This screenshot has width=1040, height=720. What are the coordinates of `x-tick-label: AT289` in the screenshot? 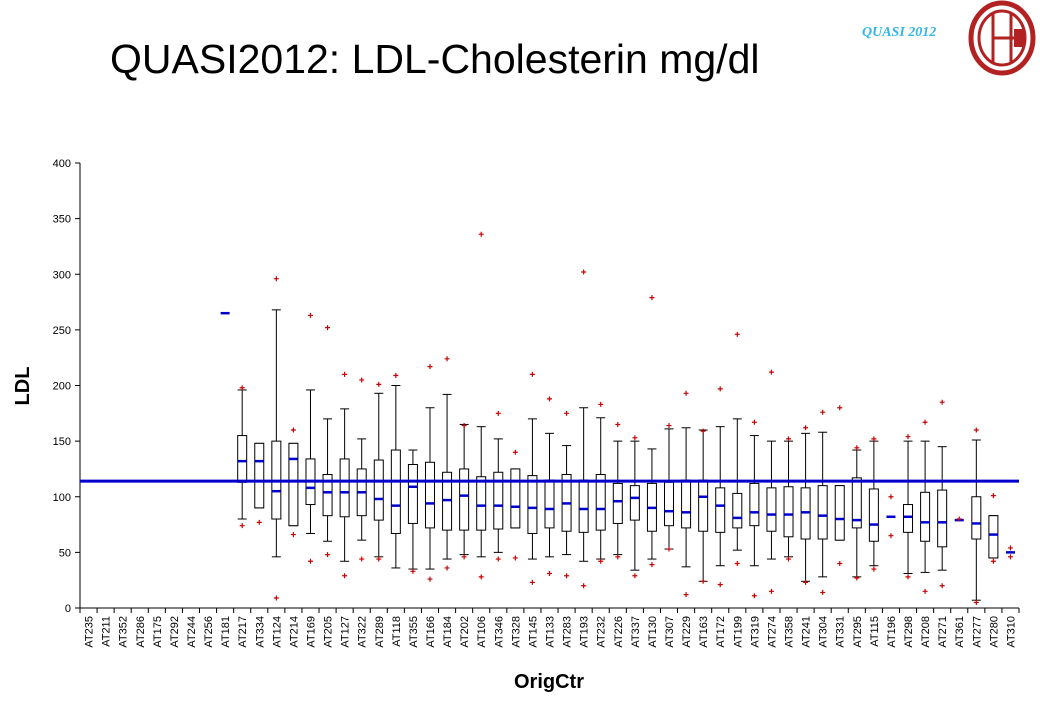 It's located at (380, 632).